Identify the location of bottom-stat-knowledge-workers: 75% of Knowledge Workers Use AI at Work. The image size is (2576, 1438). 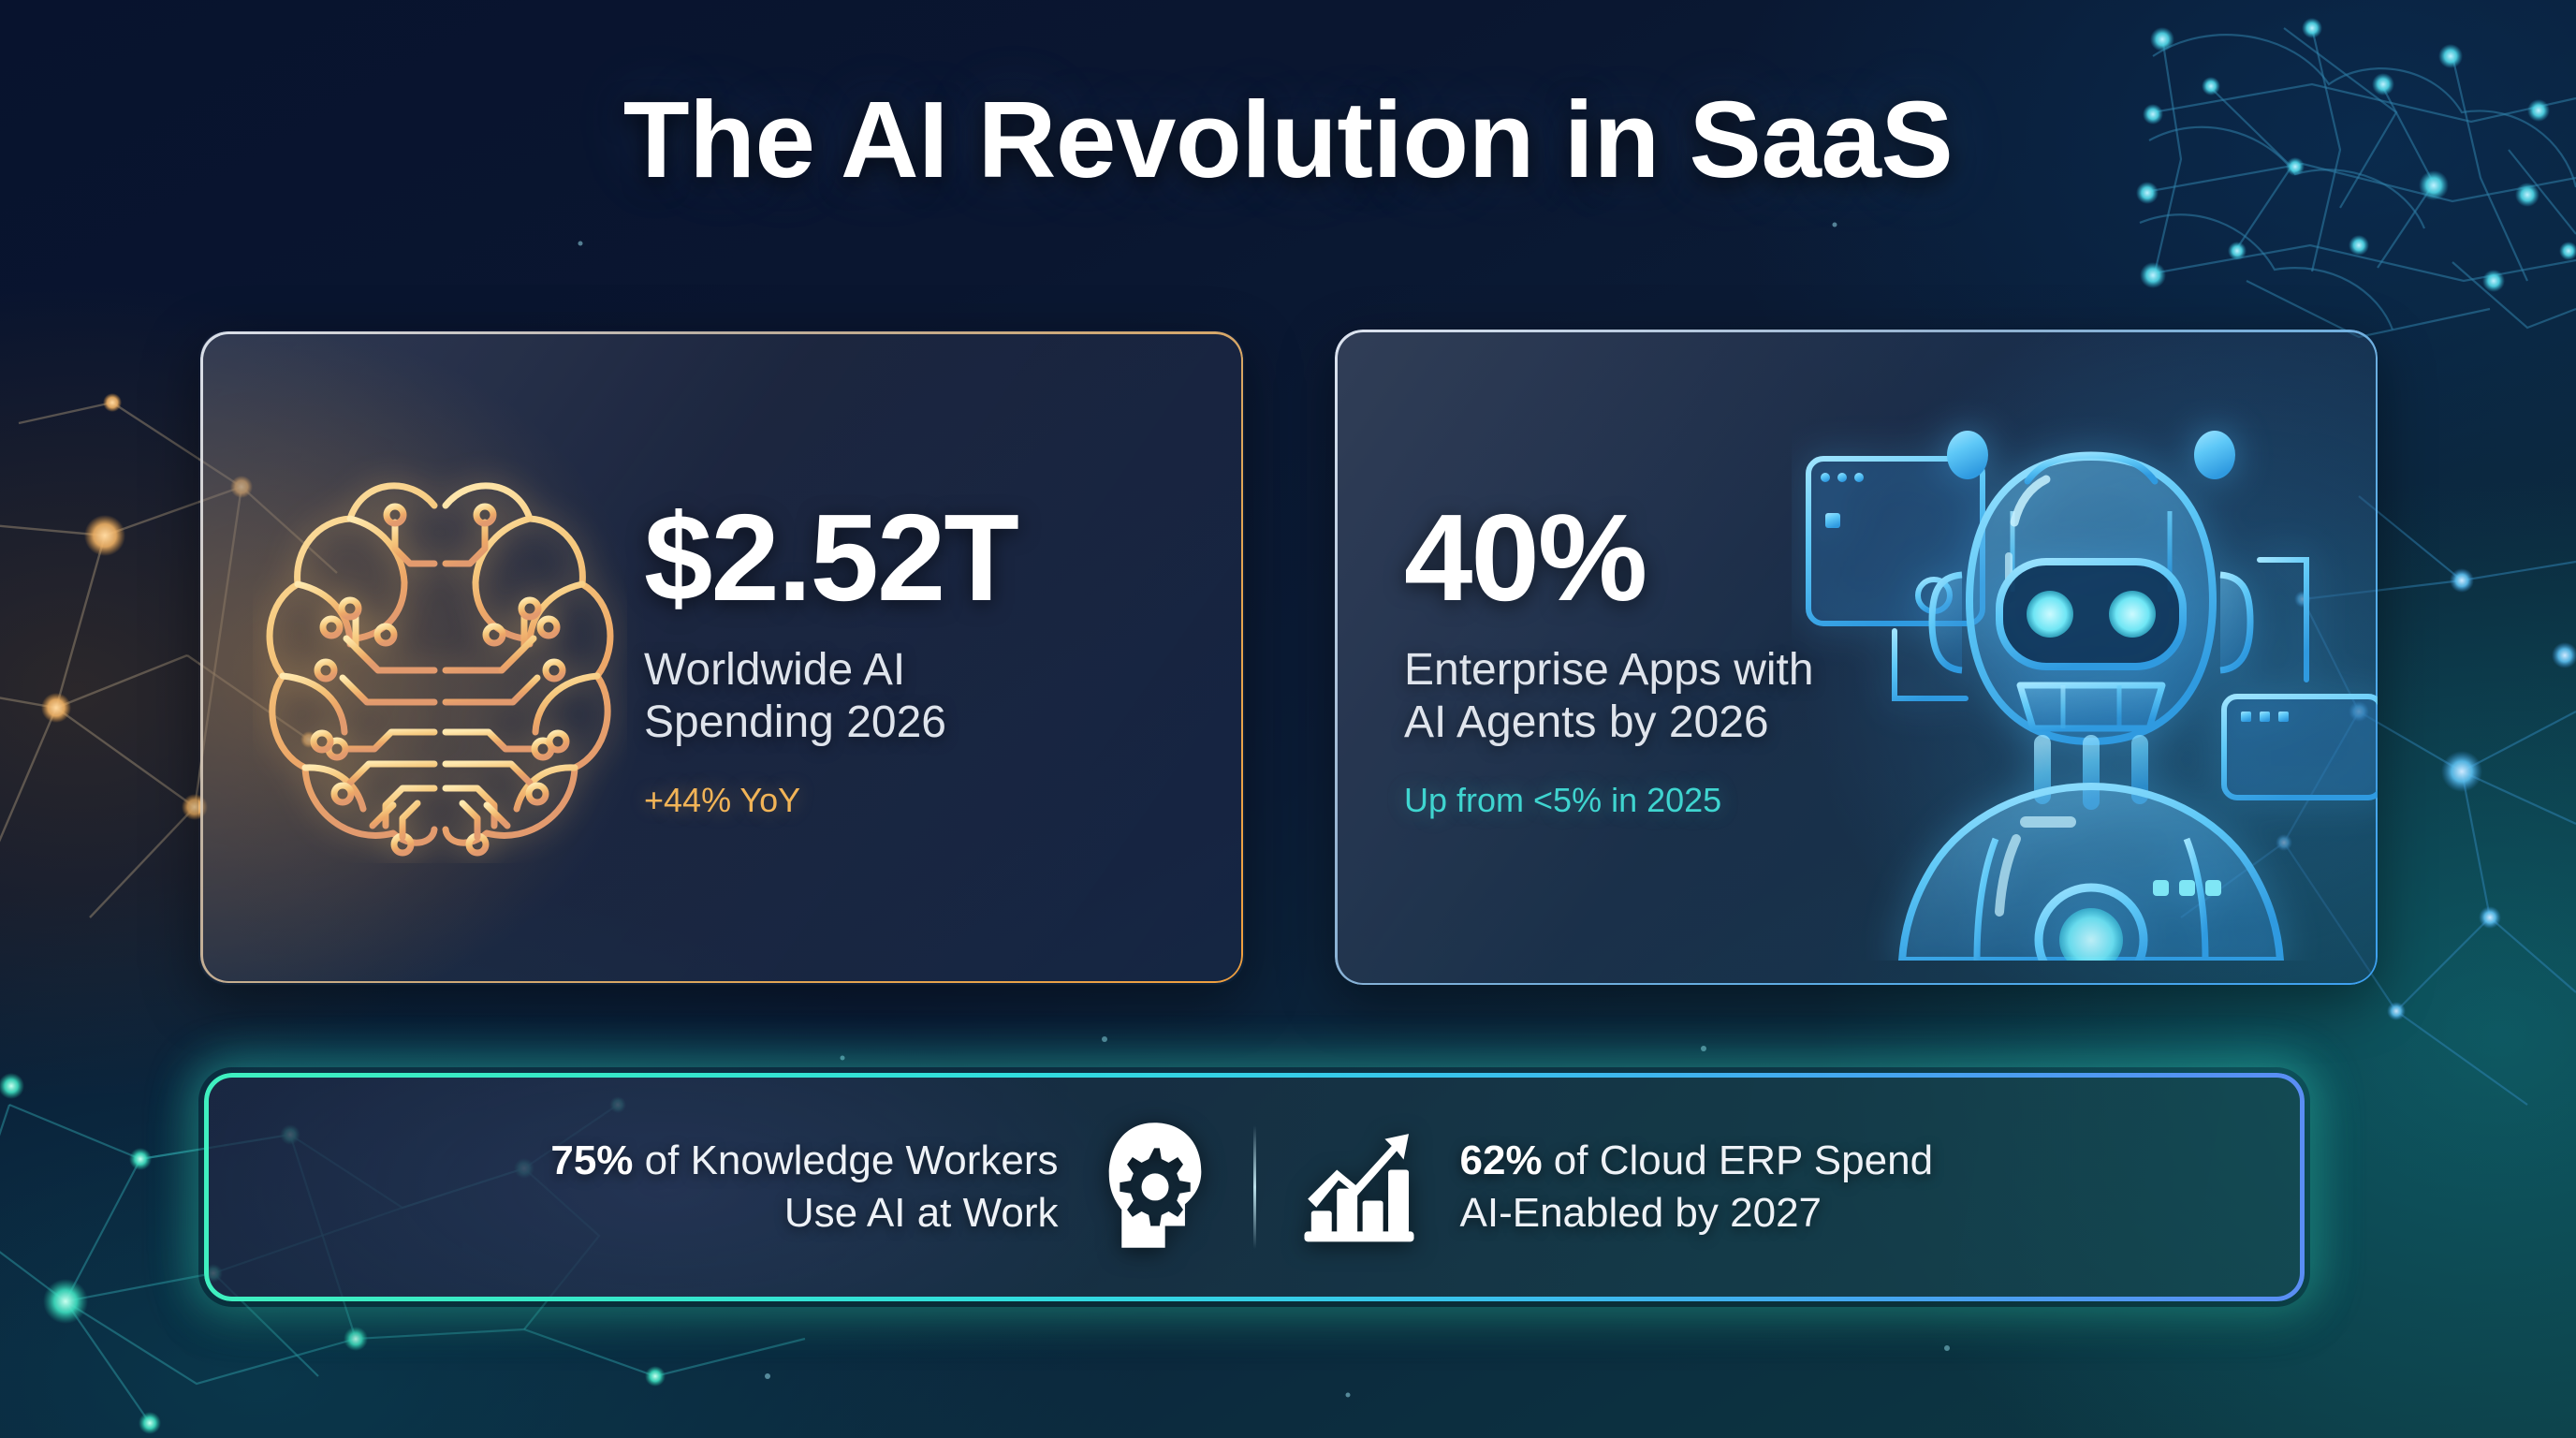
(728, 1187).